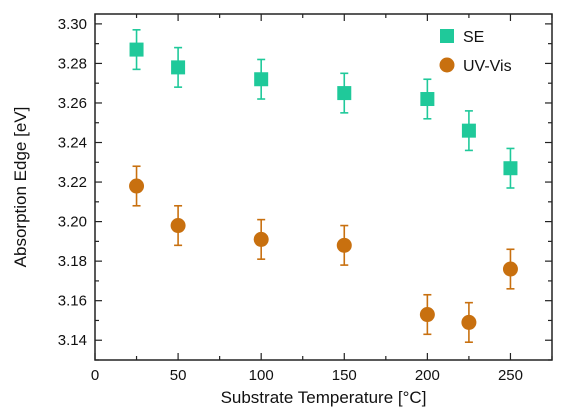  I want to click on y-tick-label: 3.30, so click(72, 24).